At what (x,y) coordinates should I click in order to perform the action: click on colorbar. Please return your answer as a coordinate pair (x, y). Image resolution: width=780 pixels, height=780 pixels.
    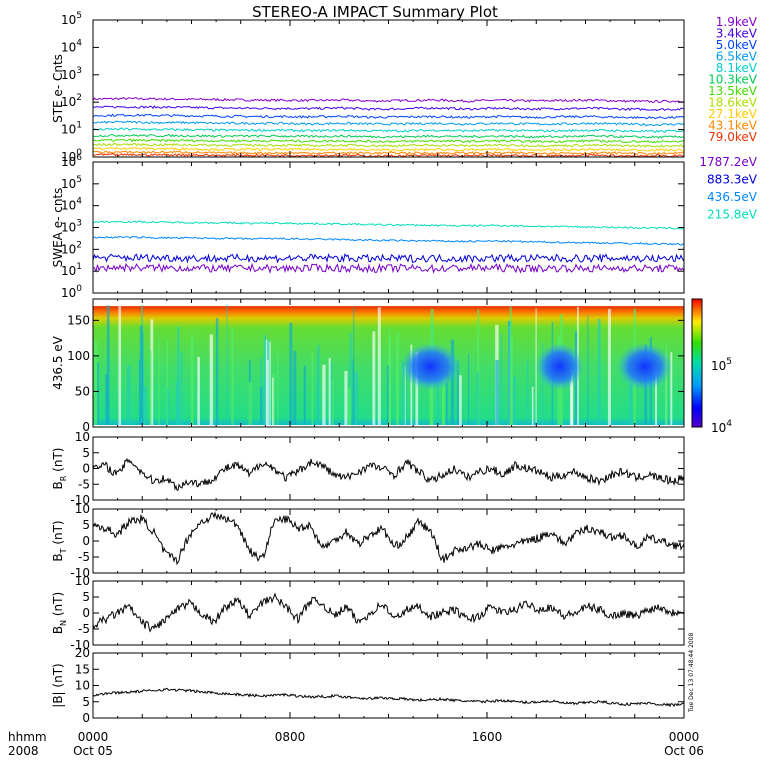
    Looking at the image, I should click on (697, 363).